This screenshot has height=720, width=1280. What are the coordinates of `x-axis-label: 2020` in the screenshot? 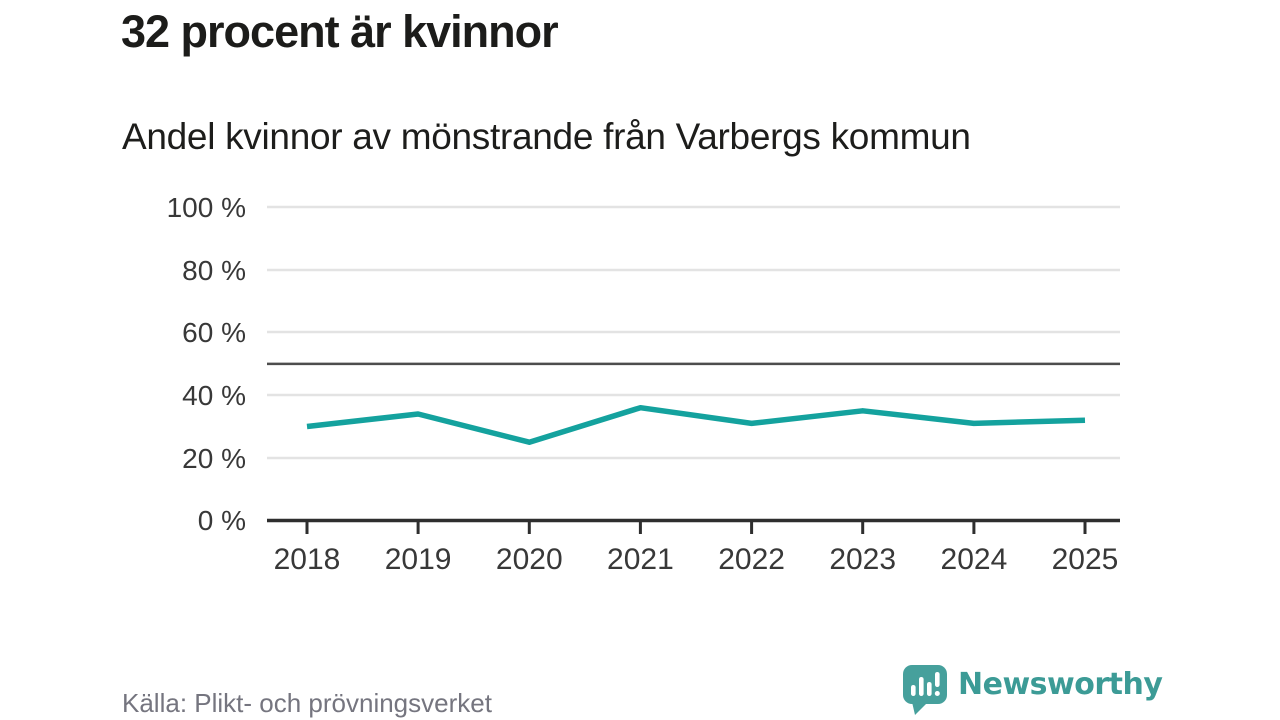 It's located at (529, 559).